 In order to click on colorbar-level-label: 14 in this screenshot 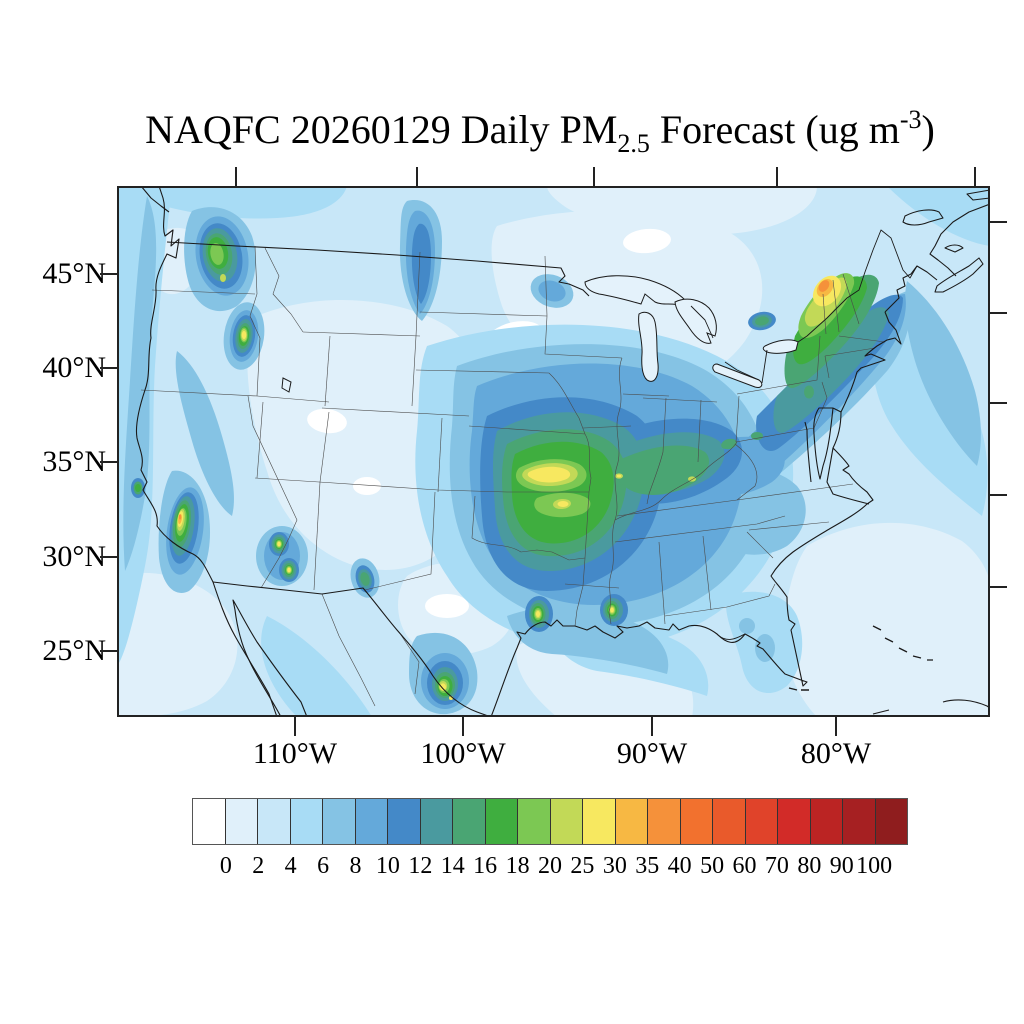, I will do `click(452, 866)`.